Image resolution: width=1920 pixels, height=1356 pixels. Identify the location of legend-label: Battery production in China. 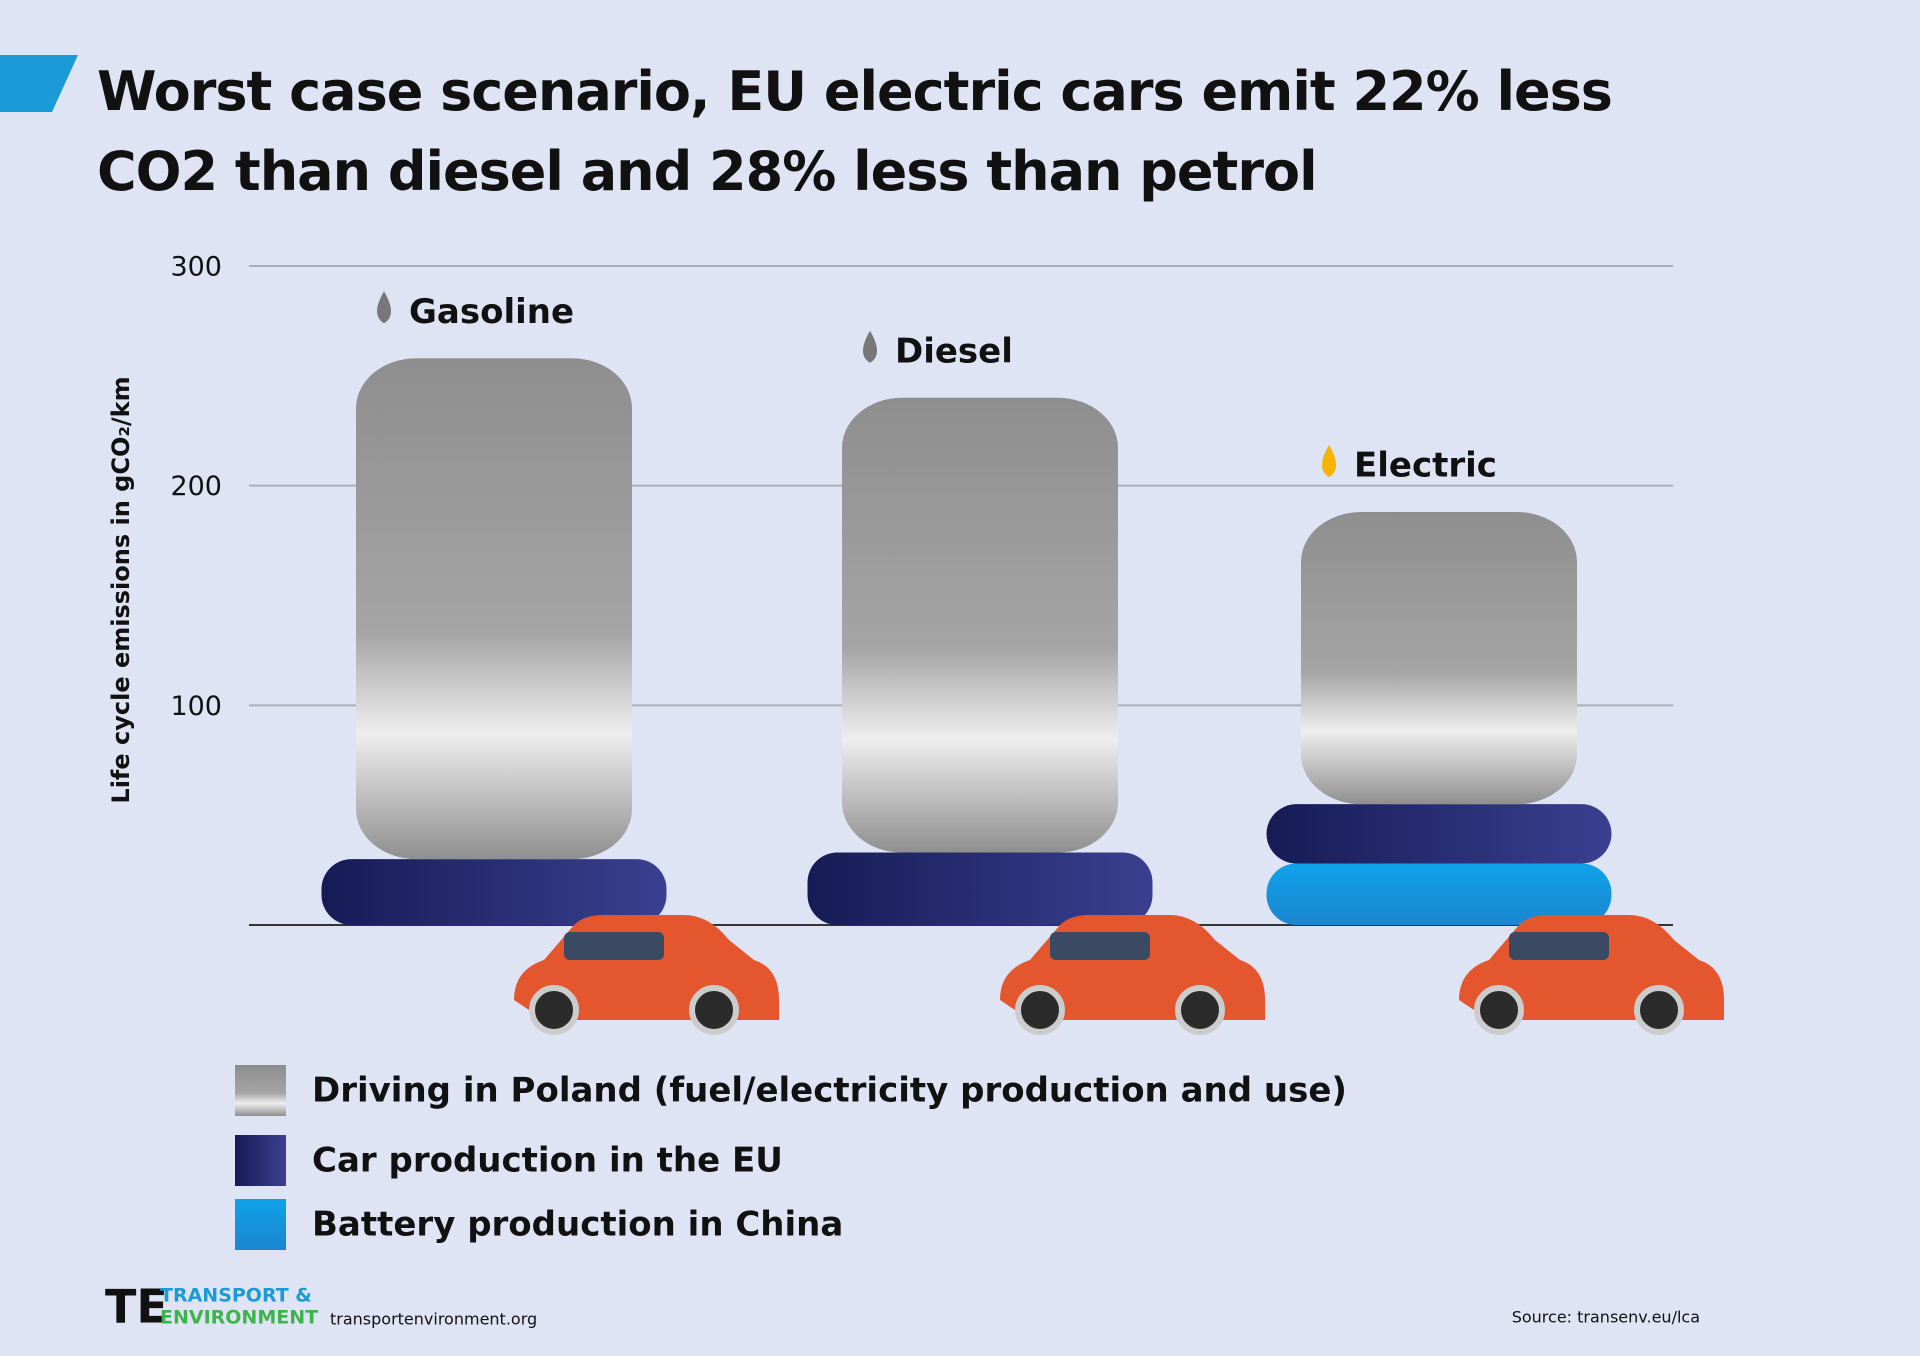
(577, 1225).